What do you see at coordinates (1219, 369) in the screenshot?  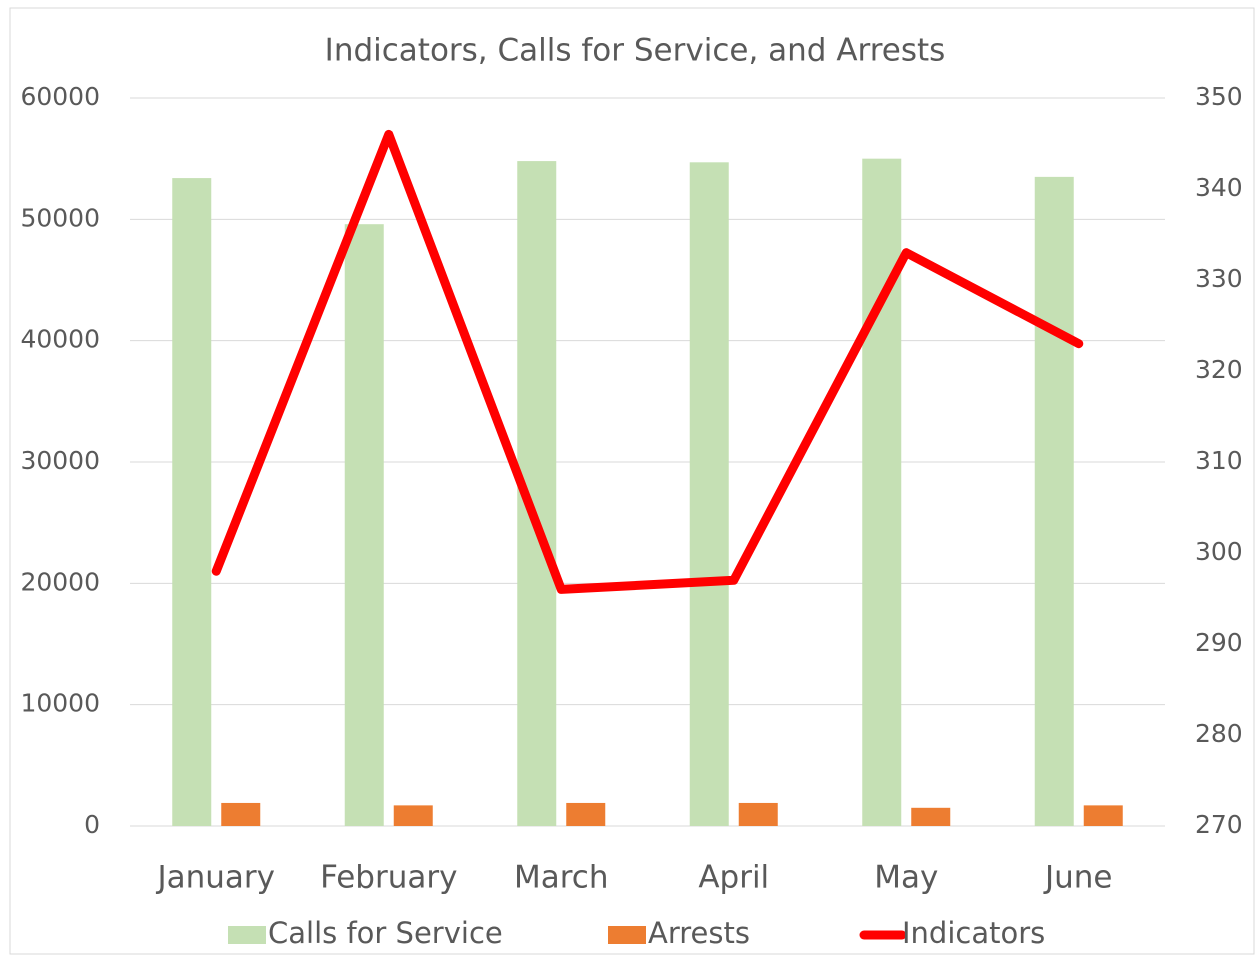 I see `y2-tick-label: 320` at bounding box center [1219, 369].